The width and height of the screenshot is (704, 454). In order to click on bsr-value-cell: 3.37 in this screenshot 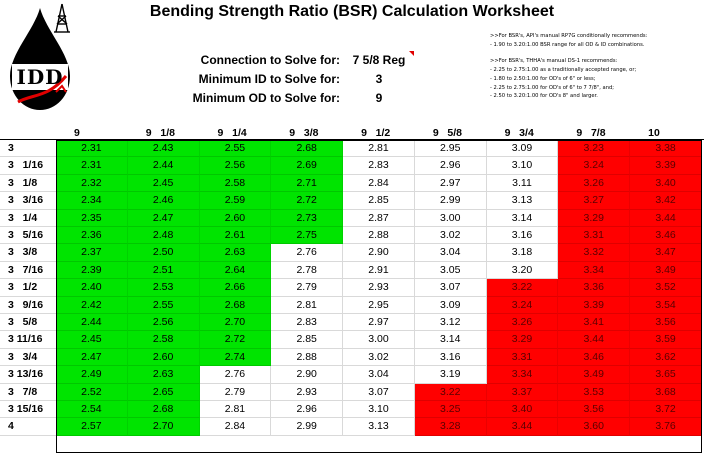, I will do `click(522, 392)`.